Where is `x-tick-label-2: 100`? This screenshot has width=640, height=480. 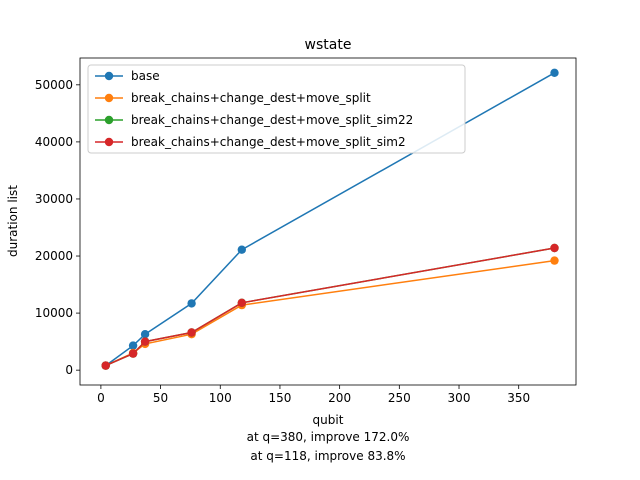
x-tick-label-2: 100 is located at coordinates (220, 398).